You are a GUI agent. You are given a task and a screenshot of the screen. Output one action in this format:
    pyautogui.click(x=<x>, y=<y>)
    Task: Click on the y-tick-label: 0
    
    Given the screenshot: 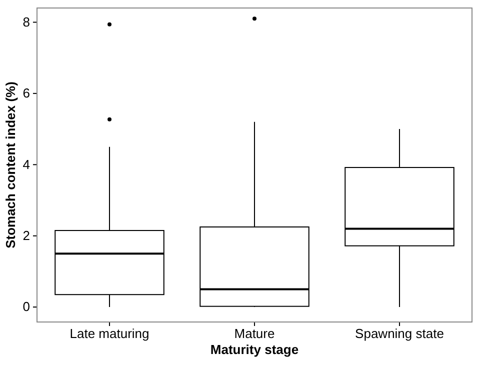 What is the action you would take?
    pyautogui.click(x=26, y=306)
    